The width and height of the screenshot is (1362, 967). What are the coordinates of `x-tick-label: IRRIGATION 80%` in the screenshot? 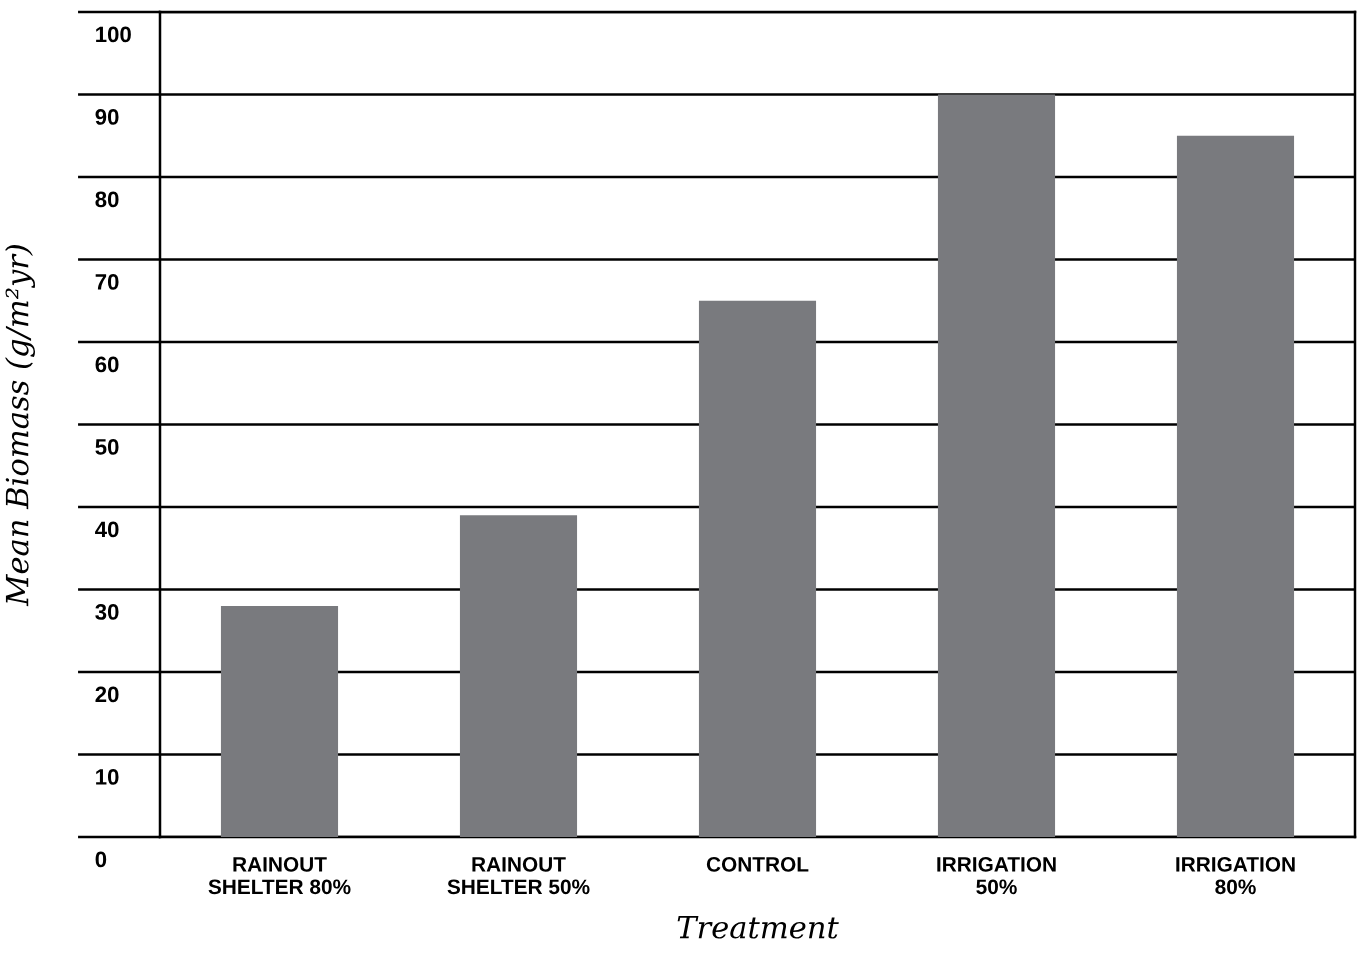 It's located at (1235, 875).